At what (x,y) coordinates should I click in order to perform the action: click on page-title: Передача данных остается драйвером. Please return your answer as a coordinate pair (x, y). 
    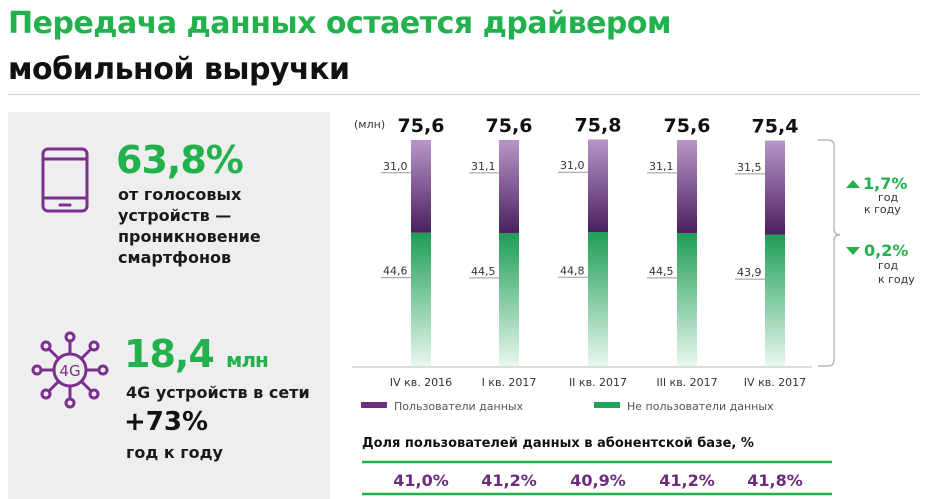
    Looking at the image, I should click on (340, 23).